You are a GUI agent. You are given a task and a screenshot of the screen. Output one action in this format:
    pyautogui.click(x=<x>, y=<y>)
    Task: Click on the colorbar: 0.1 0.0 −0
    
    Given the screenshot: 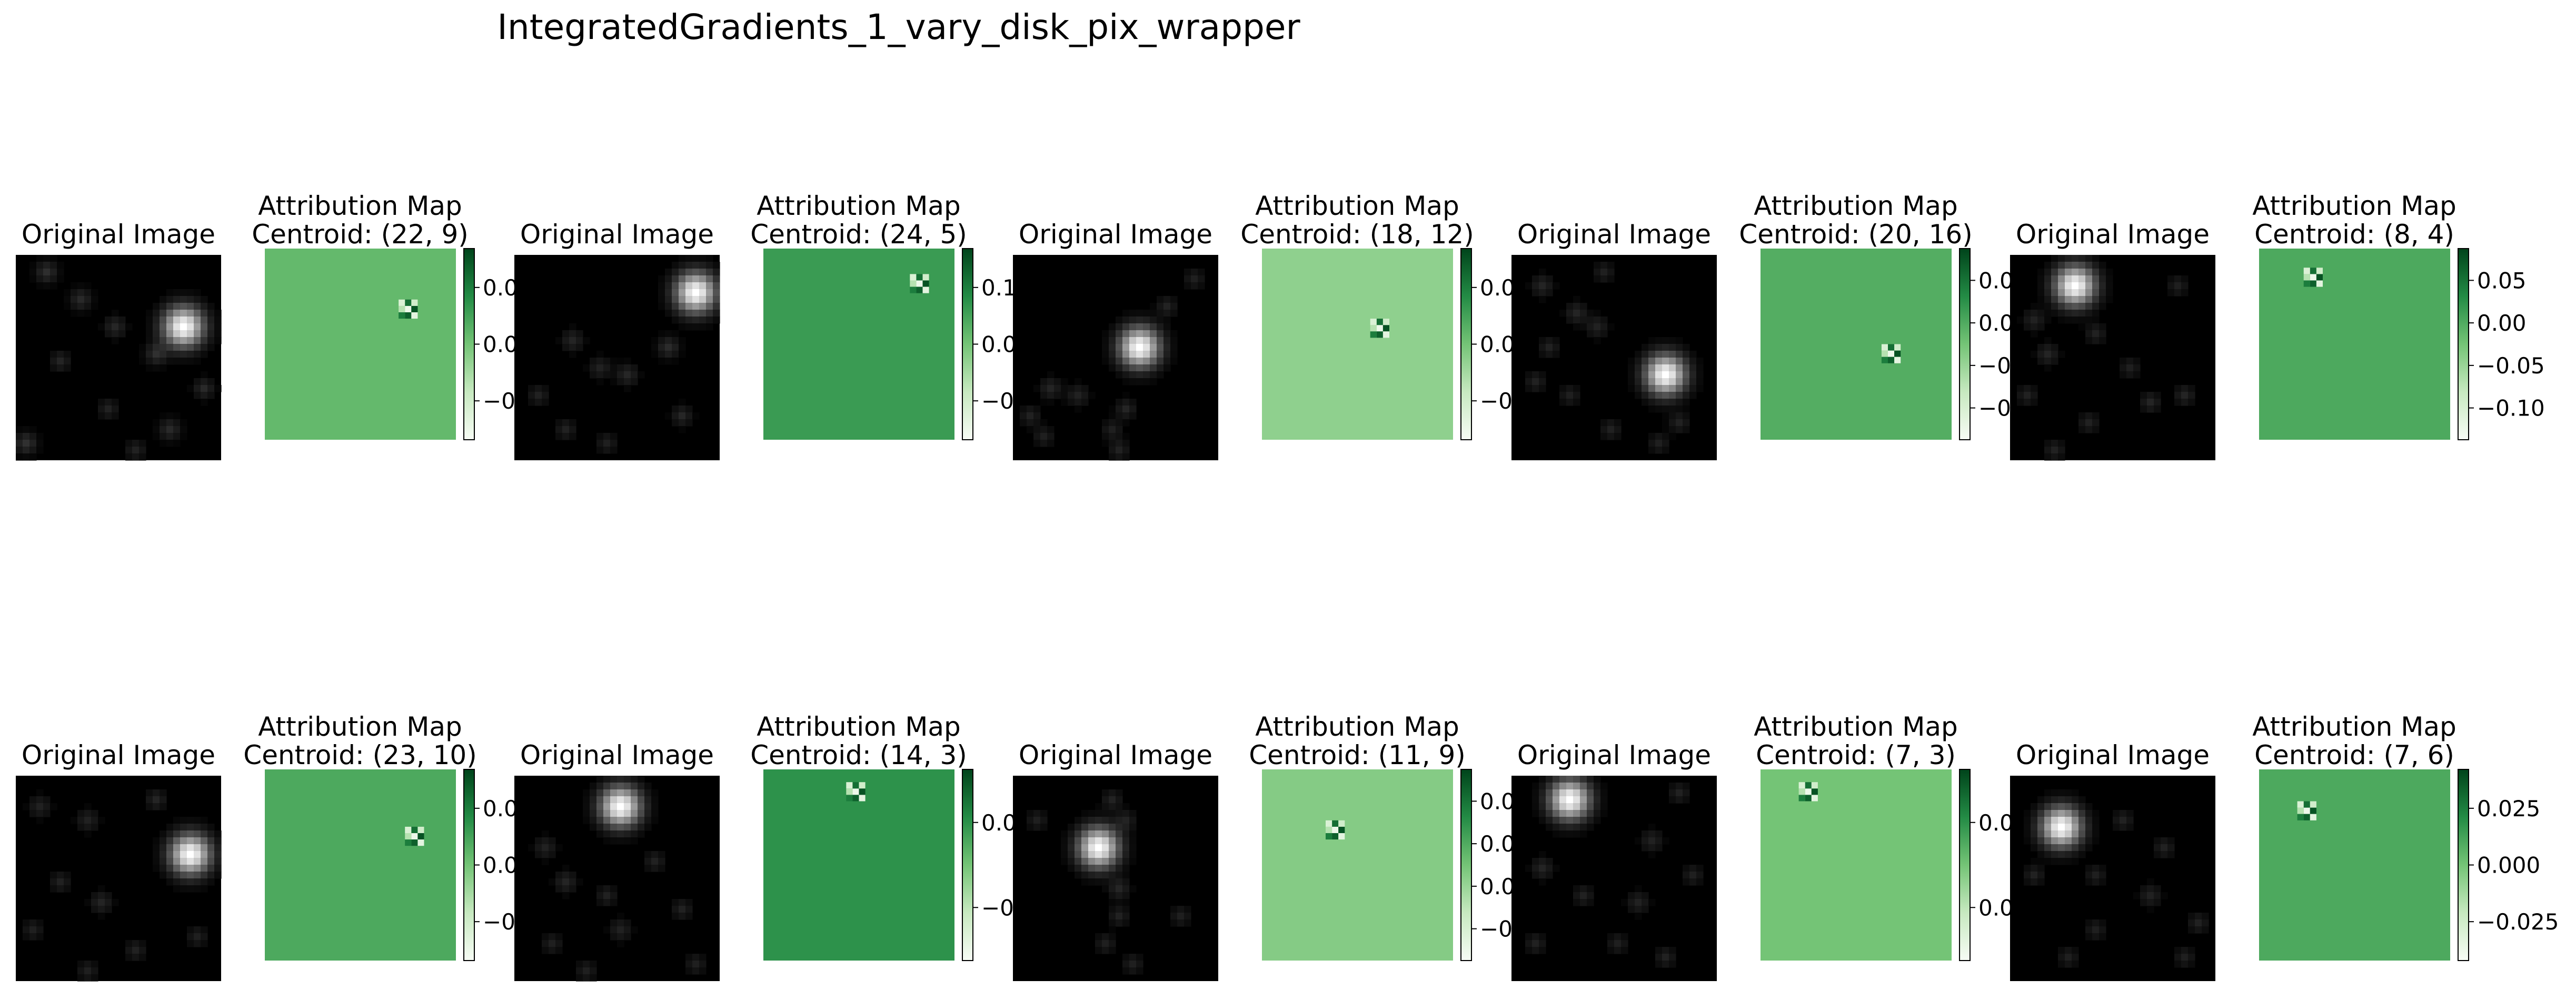 What is the action you would take?
    pyautogui.click(x=990, y=344)
    